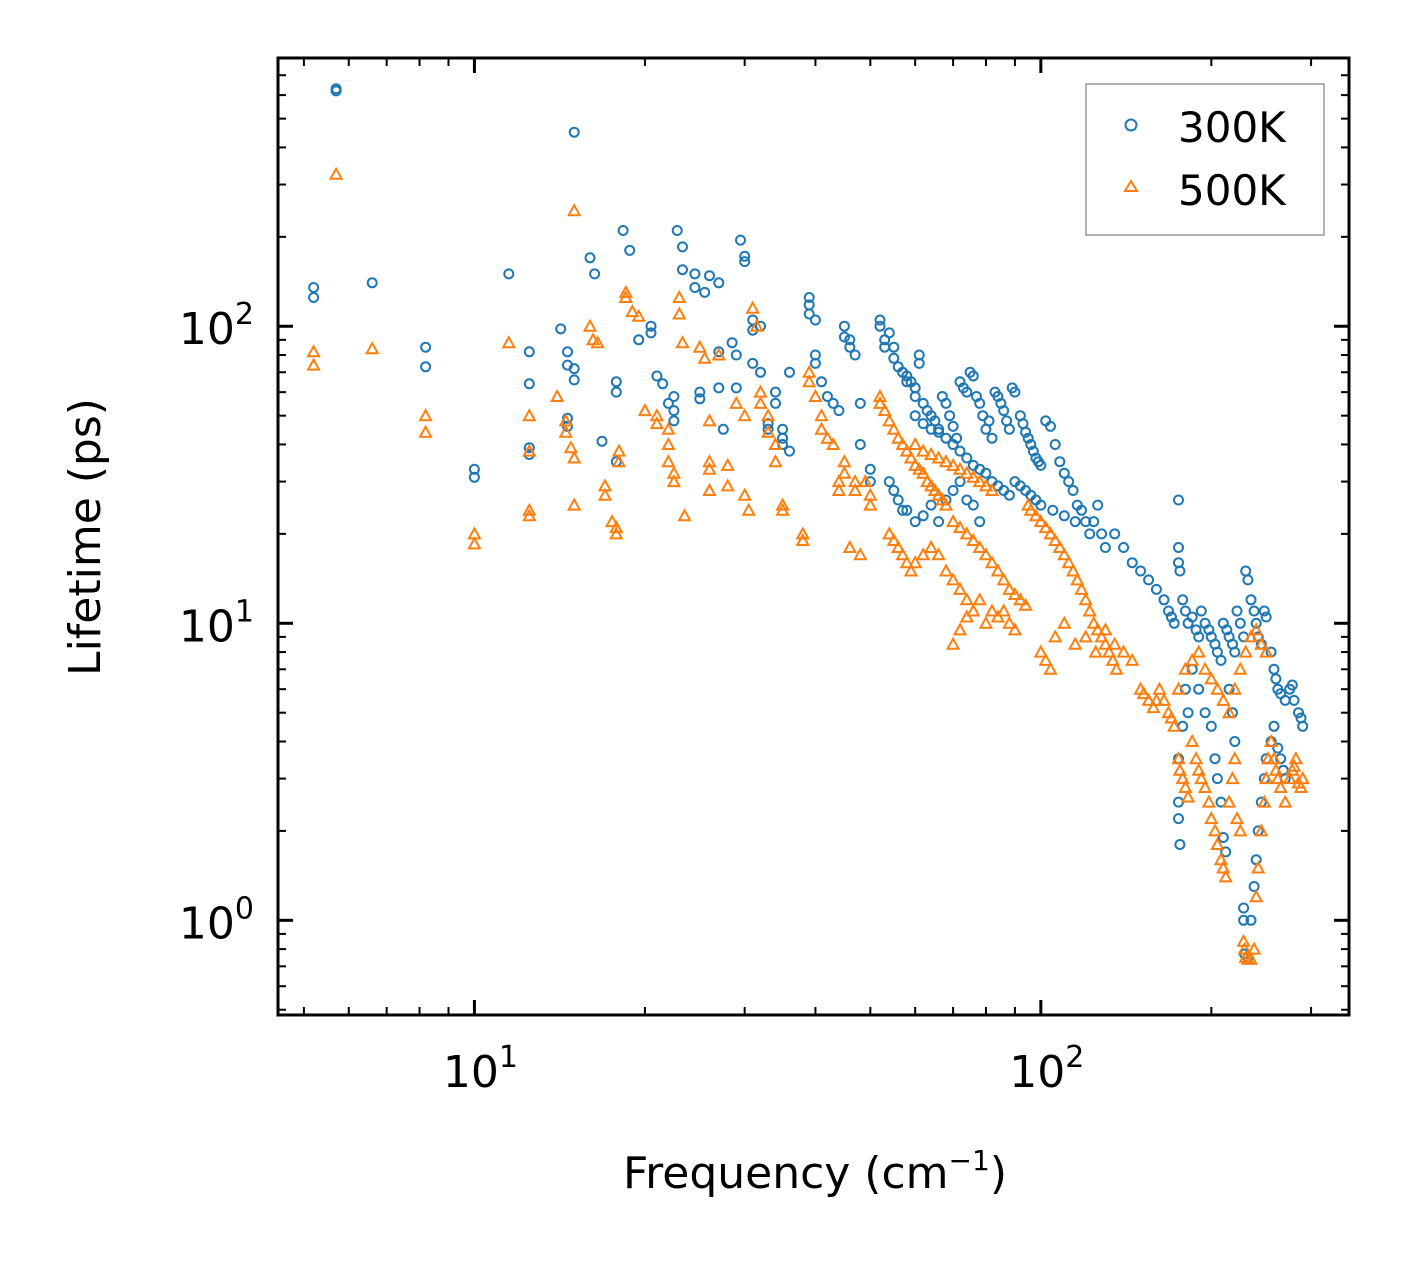  Describe the element at coordinates (1205, 159) in the screenshot. I see `legend-frame` at that location.